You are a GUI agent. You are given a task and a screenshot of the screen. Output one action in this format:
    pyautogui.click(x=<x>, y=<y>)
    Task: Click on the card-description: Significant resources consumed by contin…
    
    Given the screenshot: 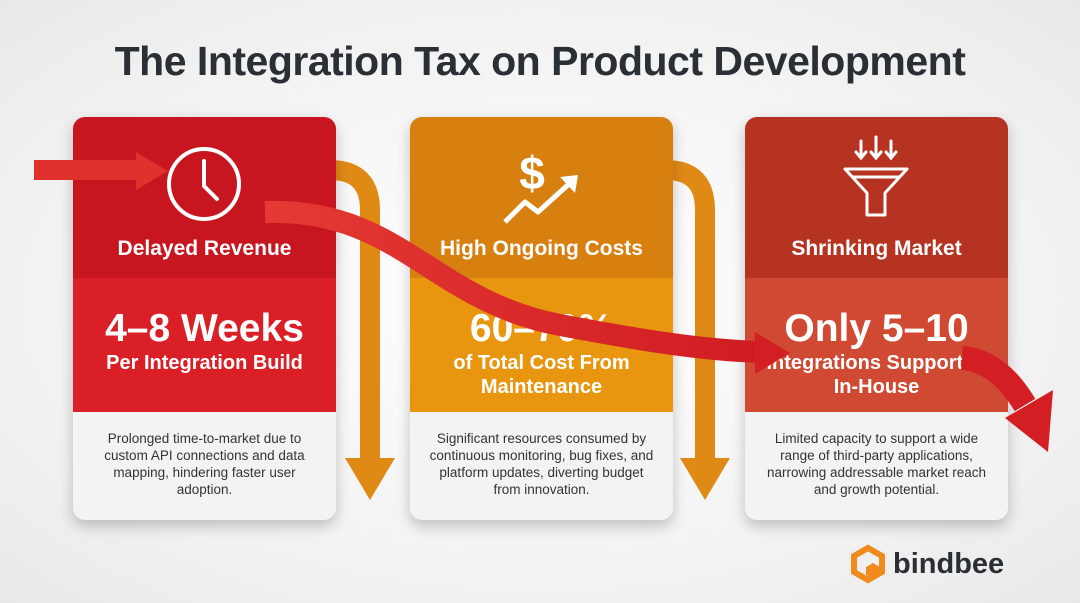 What is the action you would take?
    pyautogui.click(x=541, y=464)
    